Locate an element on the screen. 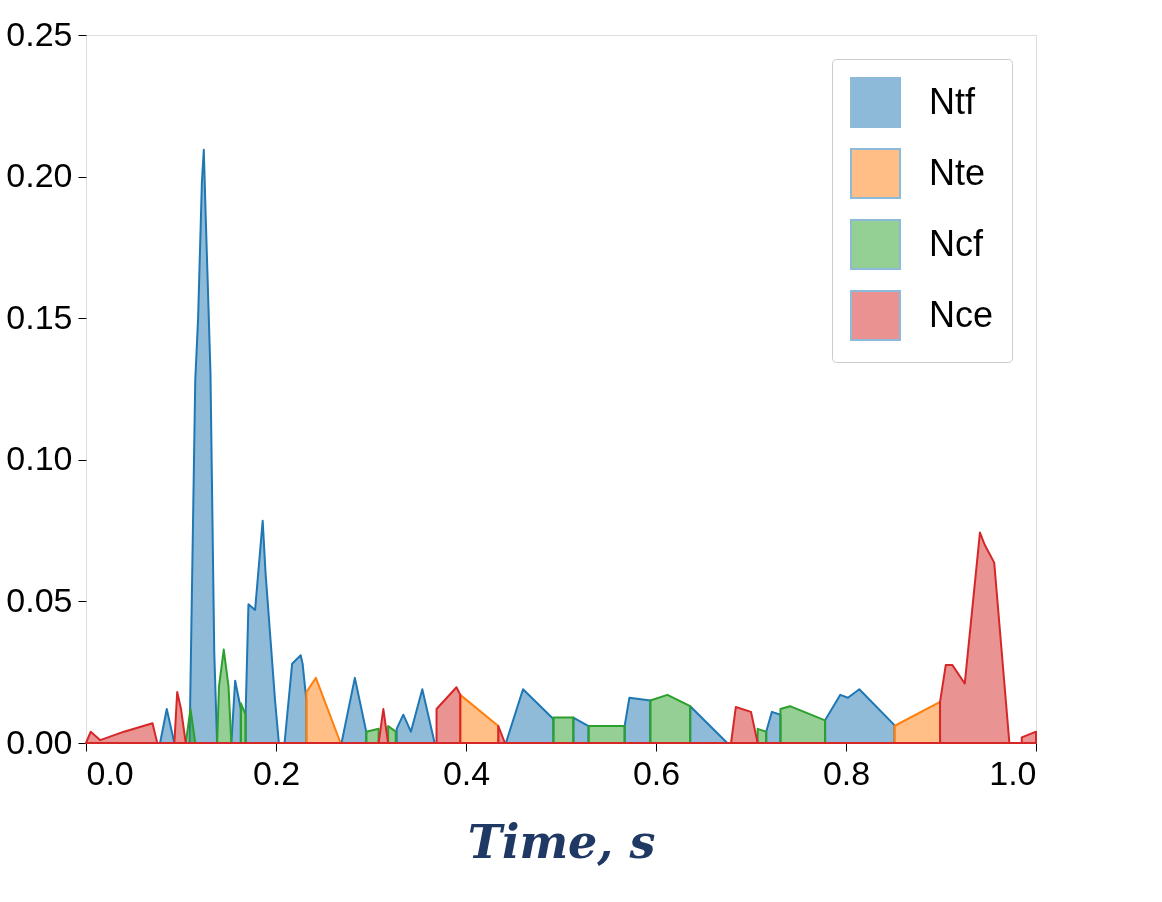 The image size is (1162, 902). x-tick-label: 1.0 is located at coordinates (1013, 772).